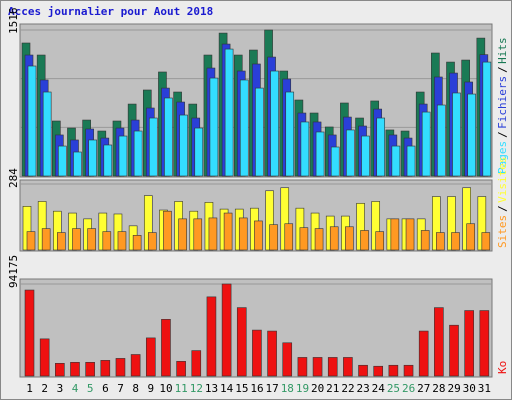 This screenshot has width=512, height=400. Describe the element at coordinates (453, 388) in the screenshot. I see `x-tick-label: 29` at that location.